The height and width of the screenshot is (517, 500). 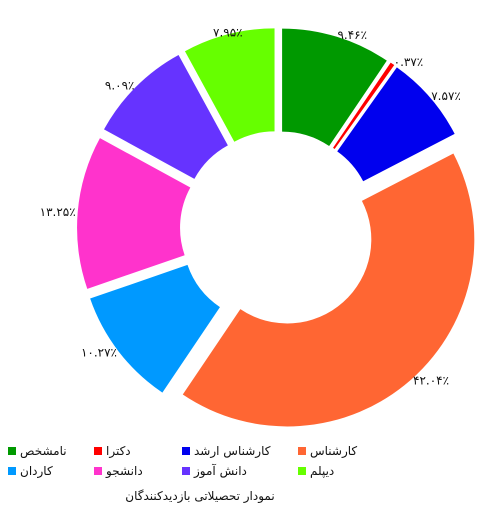 I want to click on legend-item-7: دیپلم, so click(x=316, y=471).